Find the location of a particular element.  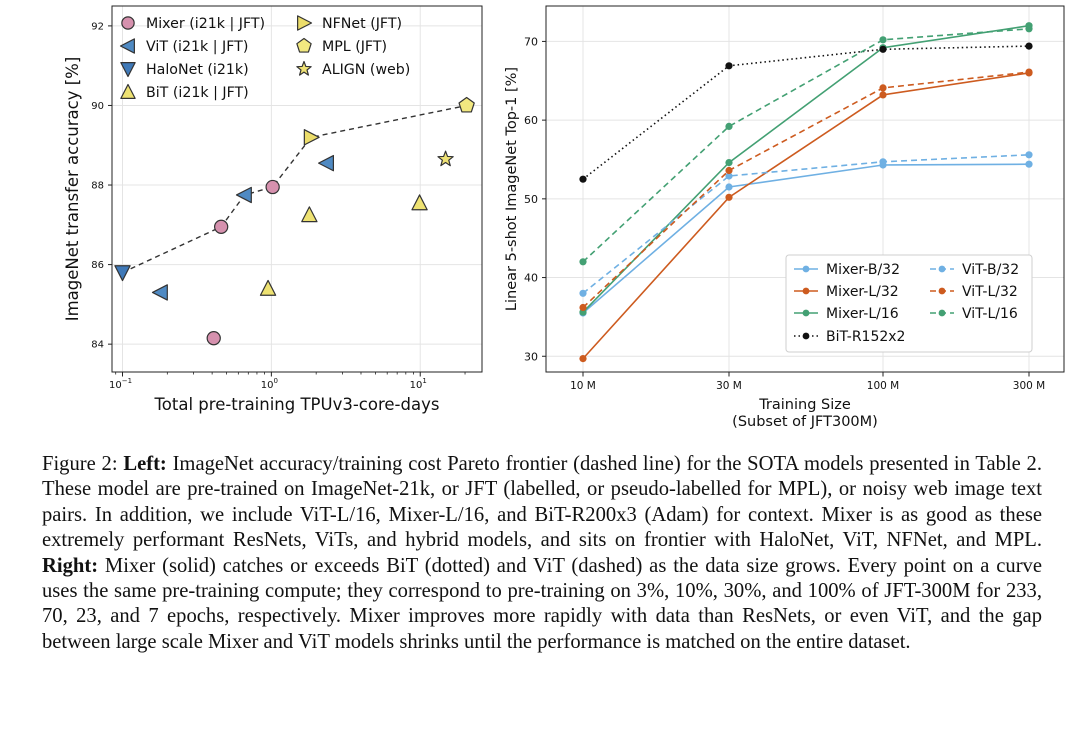

left-y-tick-label: 86 is located at coordinates (97, 265).